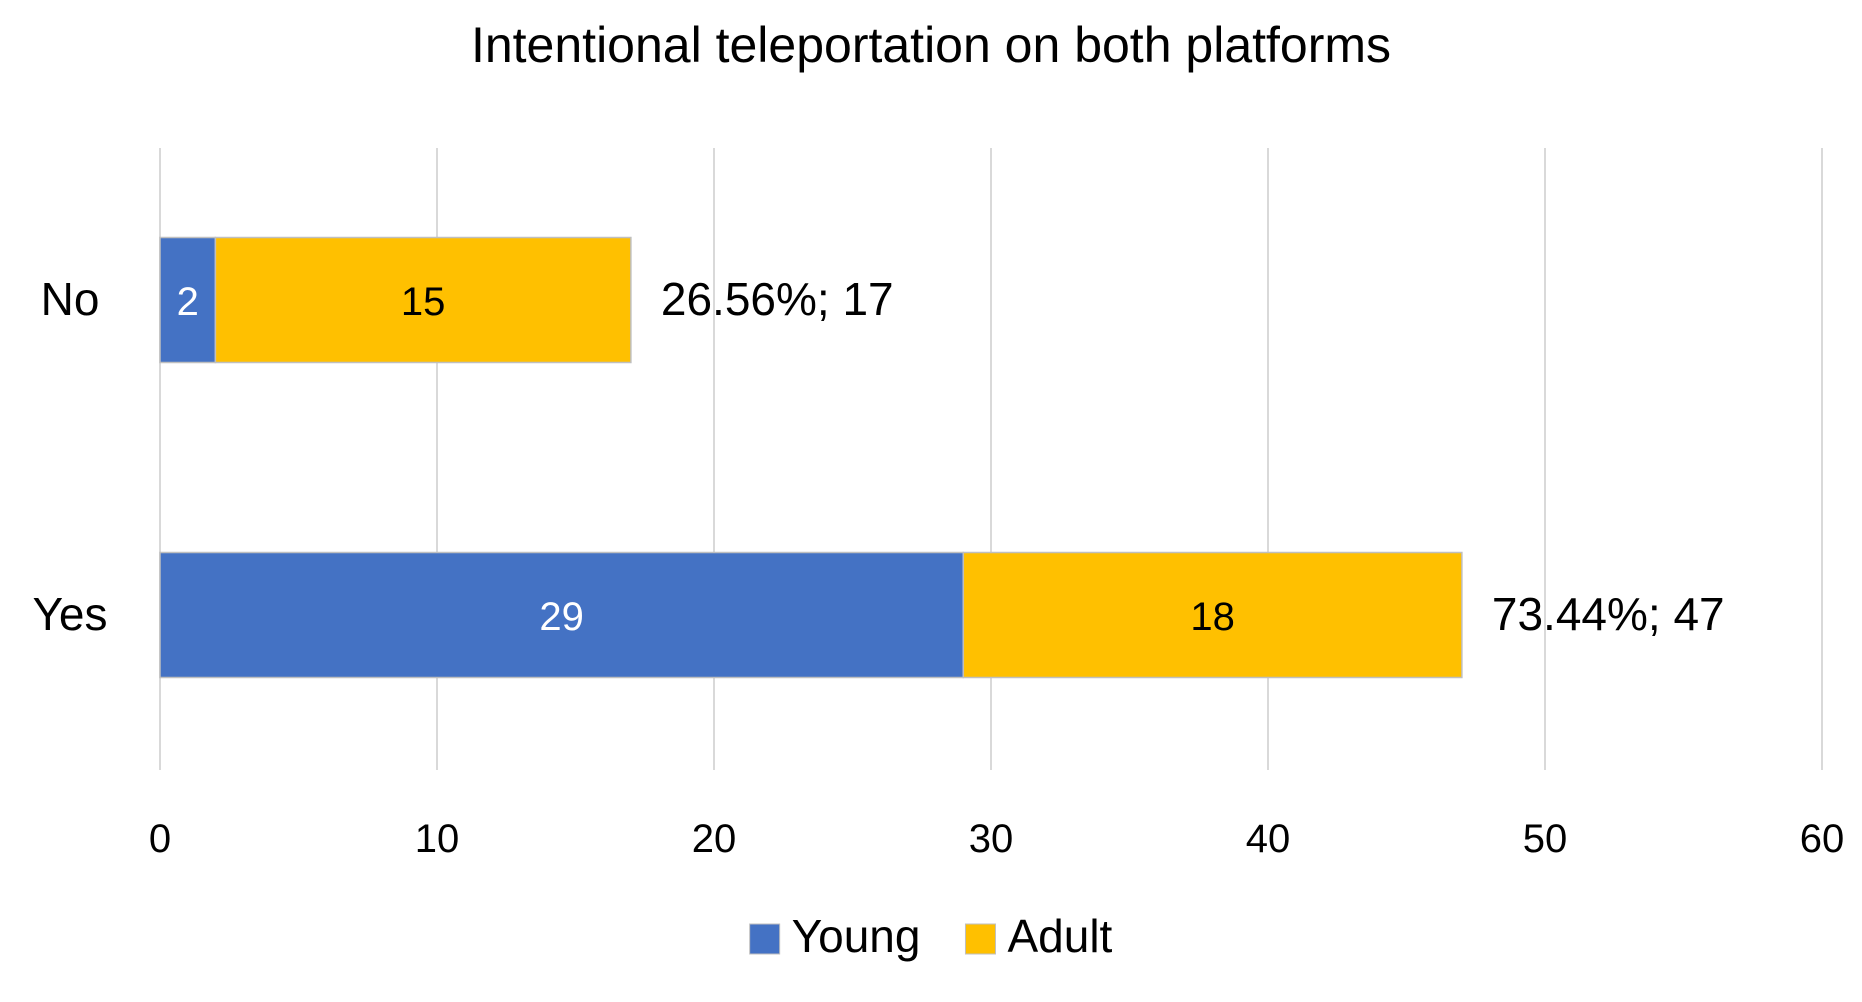 Image resolution: width=1862 pixels, height=1002 pixels. What do you see at coordinates (160, 839) in the screenshot?
I see `x-tick-label: 0` at bounding box center [160, 839].